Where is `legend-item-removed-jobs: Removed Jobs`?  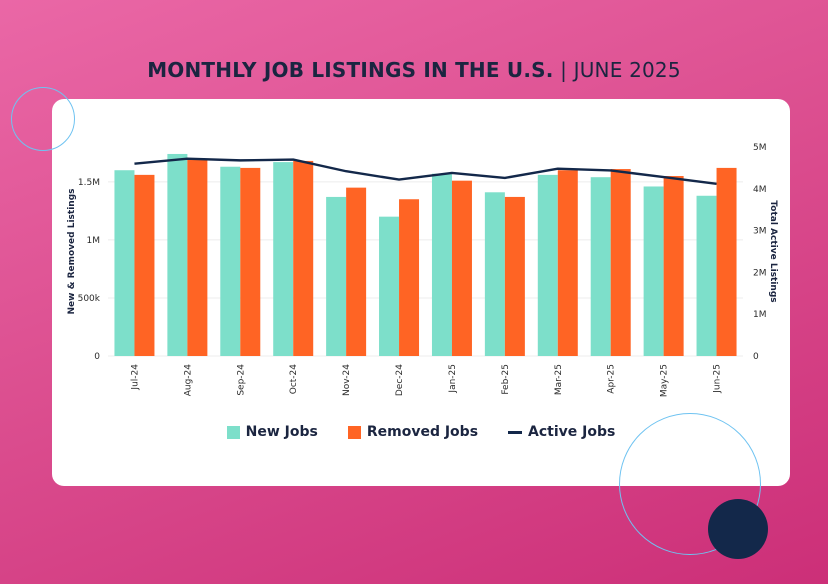
legend-item-removed-jobs: Removed Jobs is located at coordinates (413, 432).